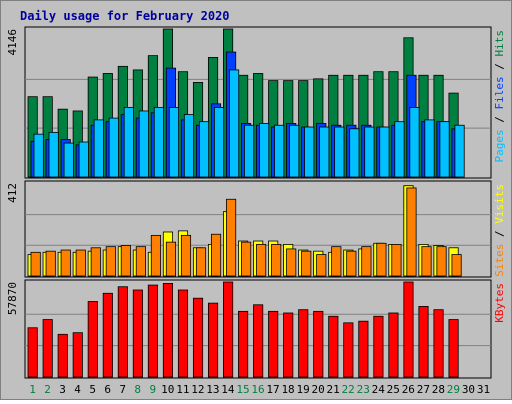  What do you see at coordinates (499, 67) in the screenshot?
I see `legend-hits-part-3: /` at bounding box center [499, 67].